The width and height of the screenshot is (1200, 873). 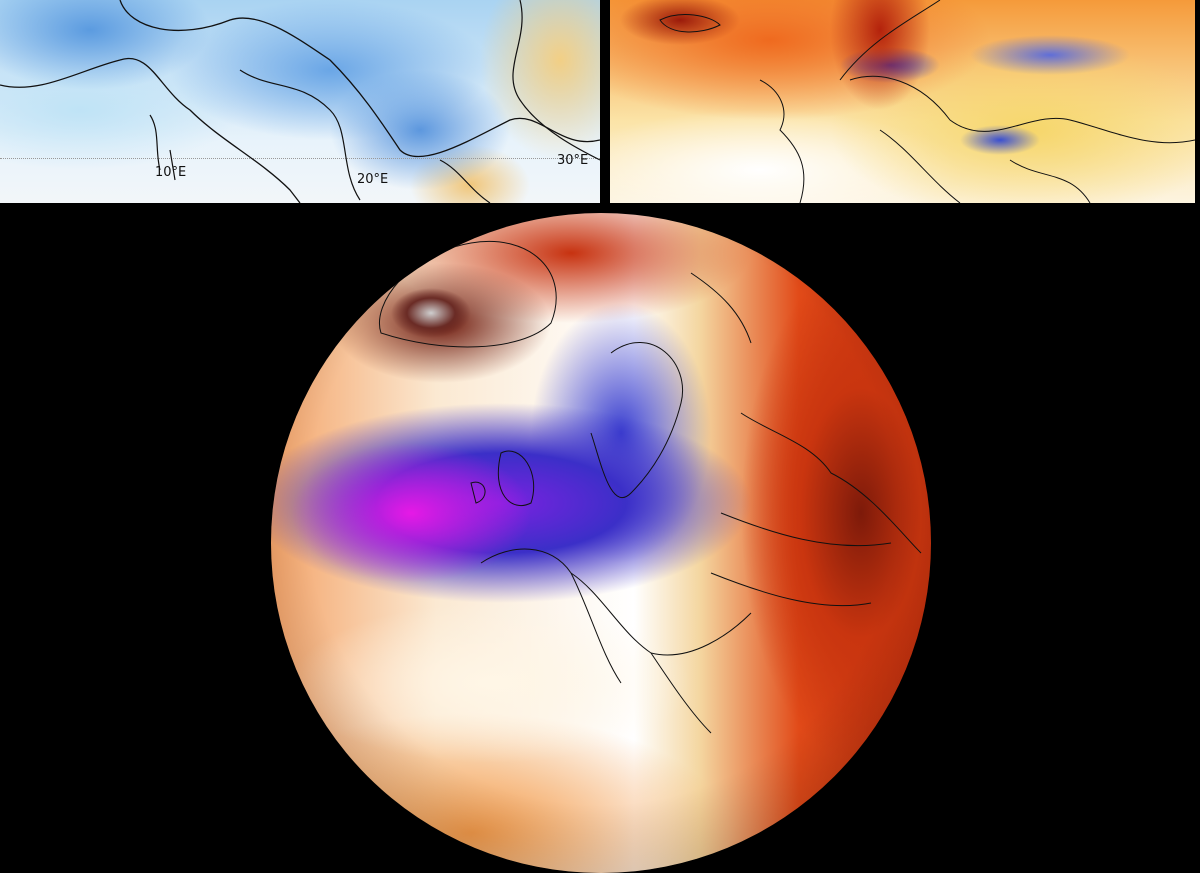 I want to click on precipitation-anomaly-map: 10°E 20°E 30°E, so click(x=300, y=101).